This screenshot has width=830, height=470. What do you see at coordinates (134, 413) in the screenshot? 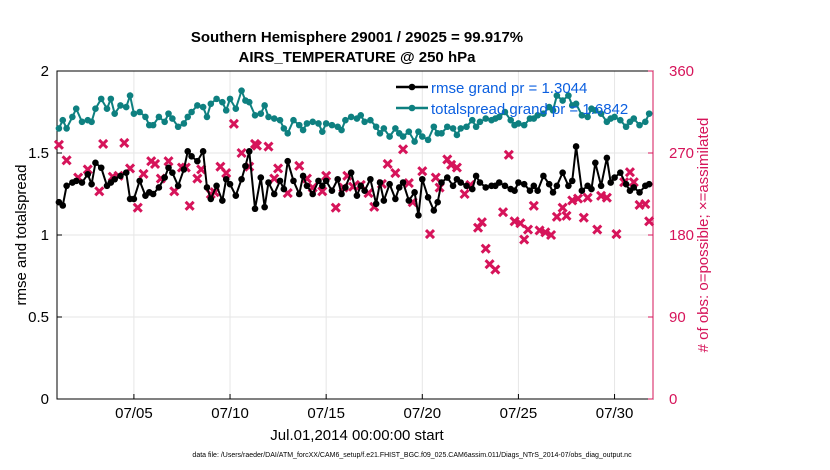
I see `x-tick-label: 07/05` at bounding box center [134, 413].